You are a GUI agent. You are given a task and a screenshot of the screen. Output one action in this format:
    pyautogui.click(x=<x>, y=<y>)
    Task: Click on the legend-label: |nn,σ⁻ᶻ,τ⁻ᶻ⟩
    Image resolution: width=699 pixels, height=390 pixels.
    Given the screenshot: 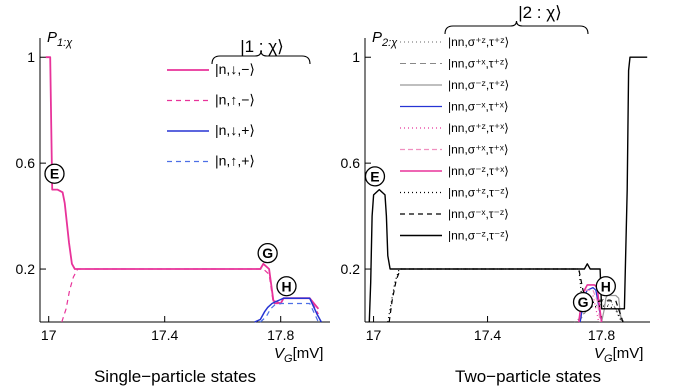 What is the action you would take?
    pyautogui.click(x=478, y=236)
    